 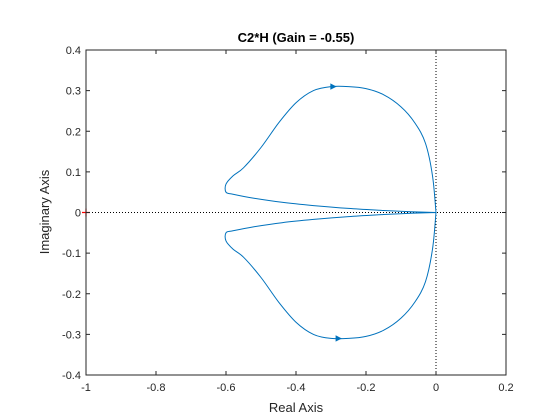 I want to click on y-tick-label: -0.1, so click(x=71, y=254).